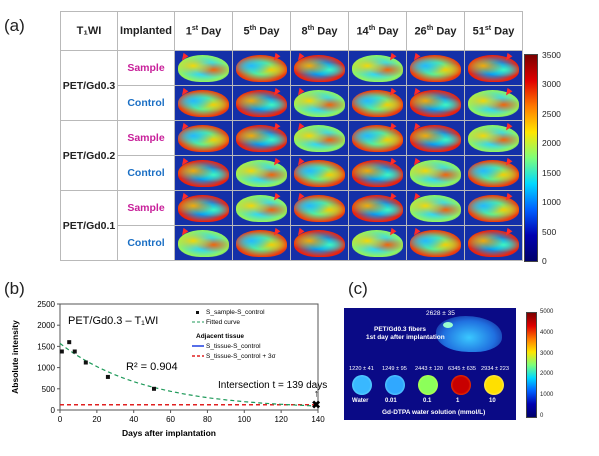 Image resolution: width=599 pixels, height=456 pixels. Describe the element at coordinates (400, 329) in the screenshot. I see `fiber-label-1: PET/Gd0.3 fibers` at that location.